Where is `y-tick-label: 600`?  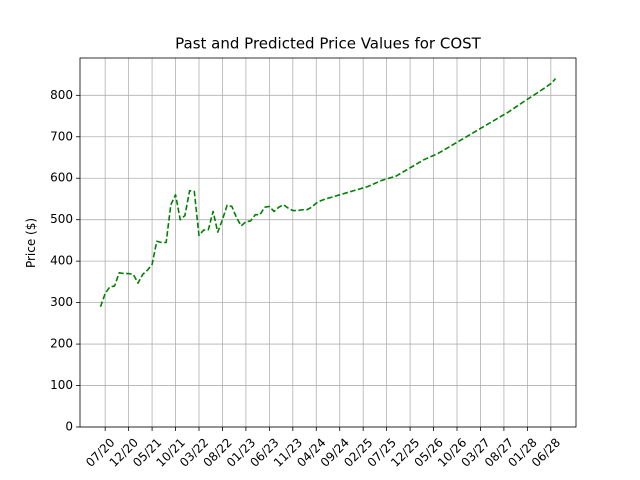 y-tick-label: 600 is located at coordinates (61, 178).